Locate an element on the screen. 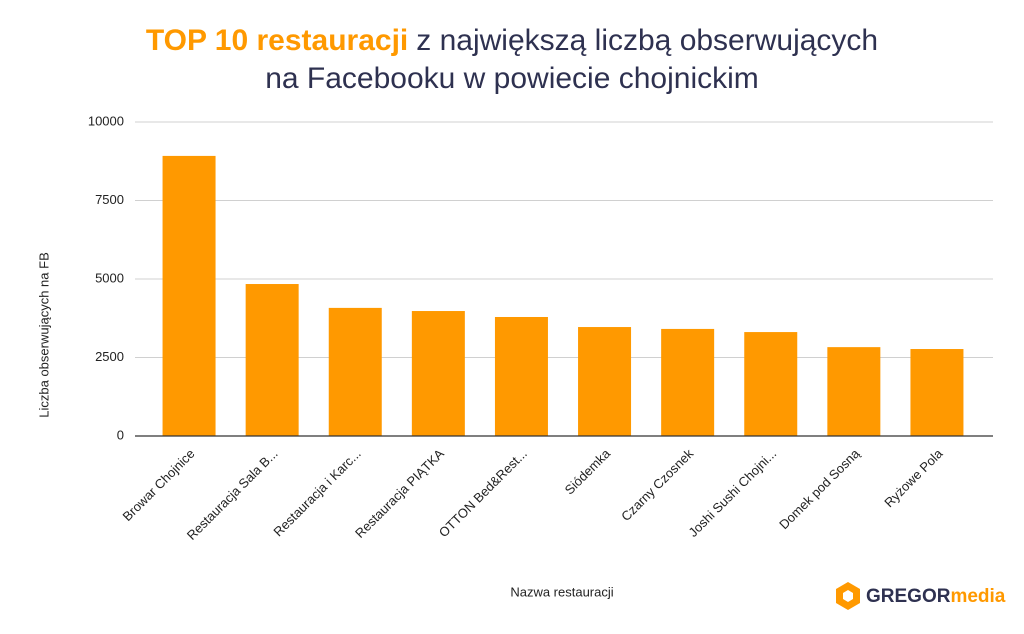  logo-part1: GREGOR is located at coordinates (908, 596).